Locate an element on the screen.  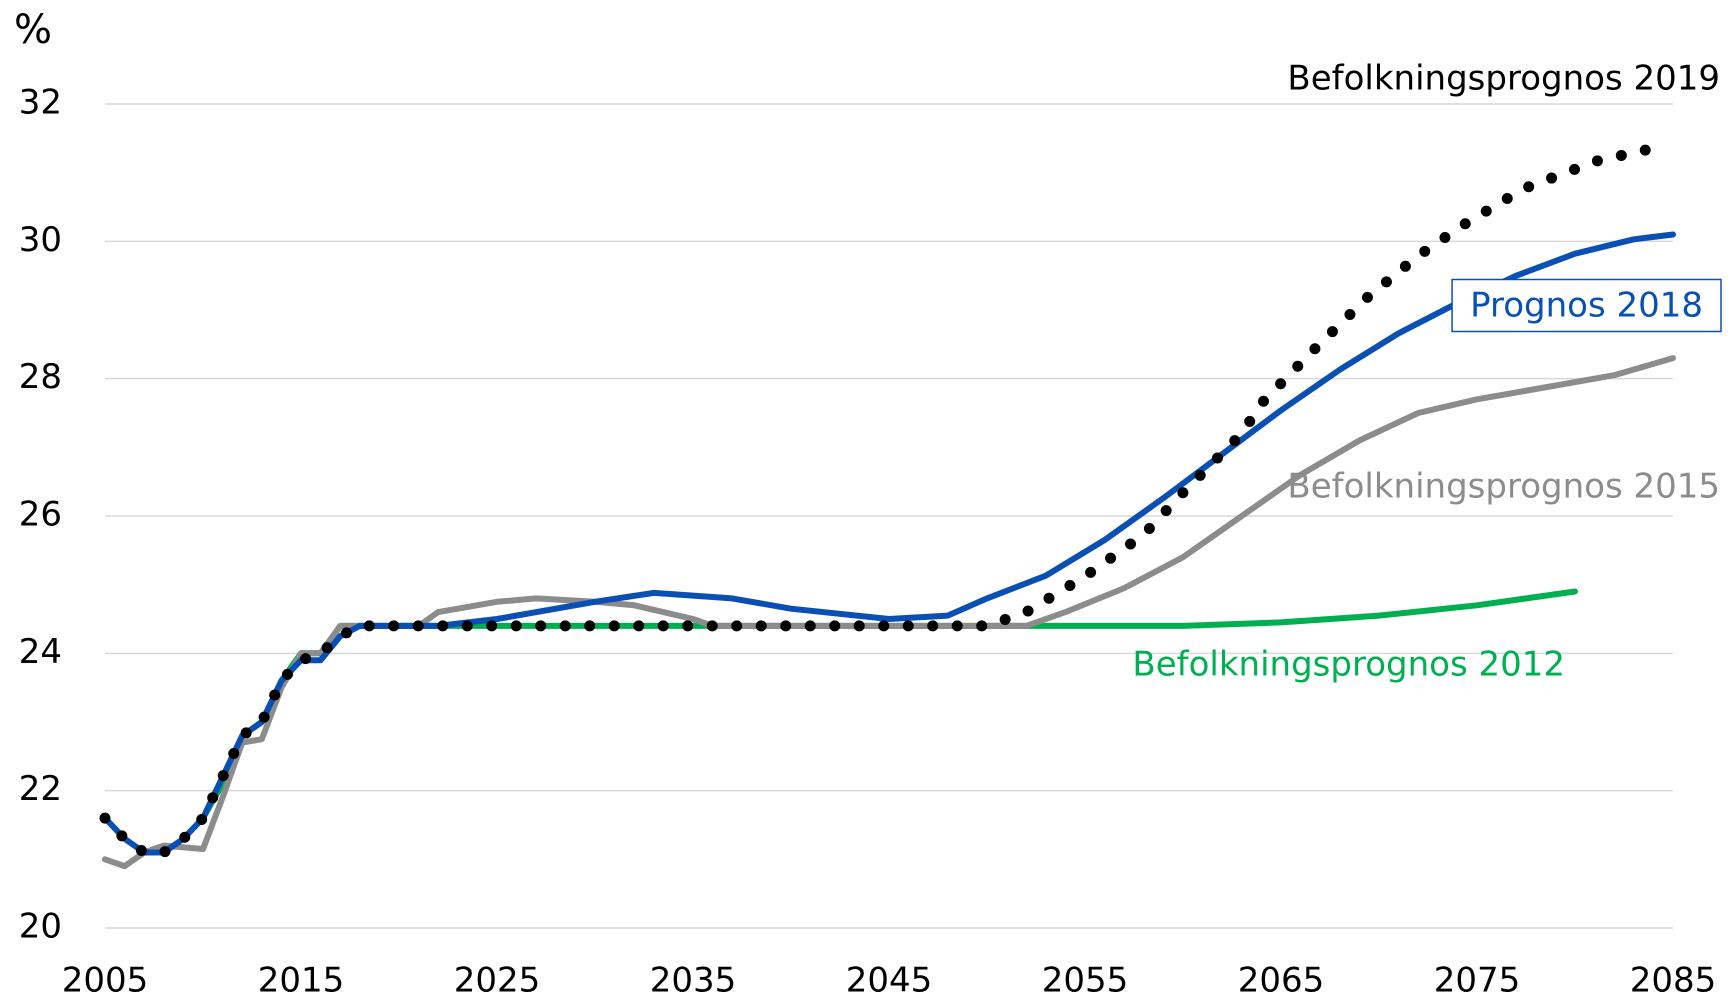
label-box is located at coordinates (1586, 305).